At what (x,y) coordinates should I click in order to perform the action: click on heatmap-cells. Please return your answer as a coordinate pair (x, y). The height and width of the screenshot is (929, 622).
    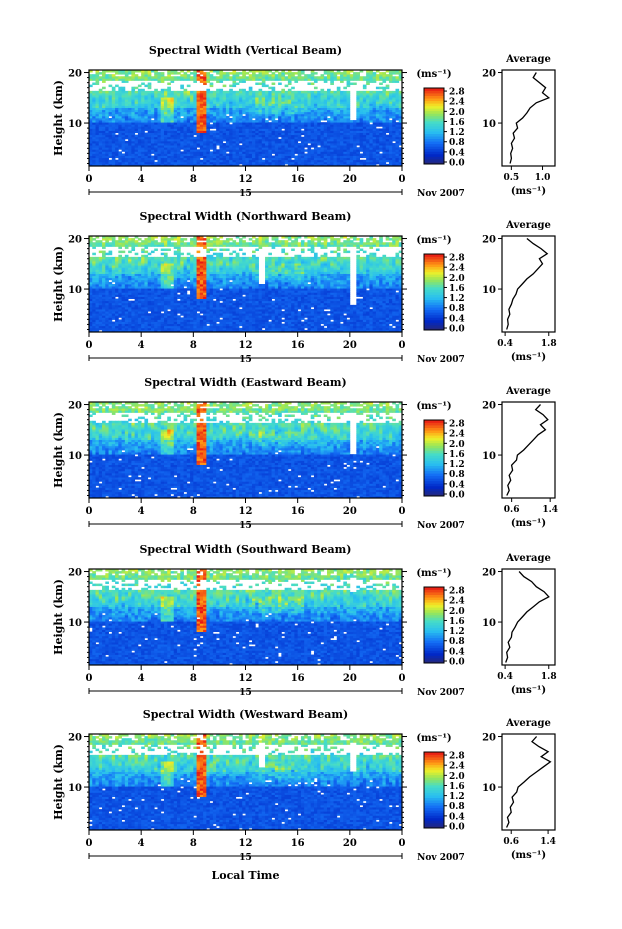
    Looking at the image, I should click on (245, 284).